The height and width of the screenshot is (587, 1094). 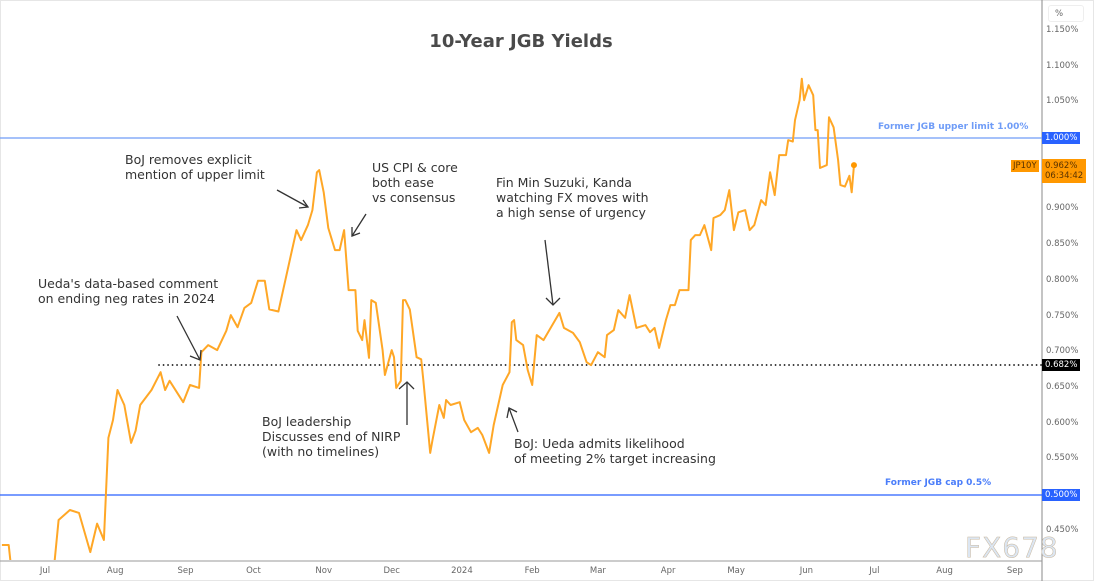 I want to click on arrow-ueda-comment, so click(x=189, y=338).